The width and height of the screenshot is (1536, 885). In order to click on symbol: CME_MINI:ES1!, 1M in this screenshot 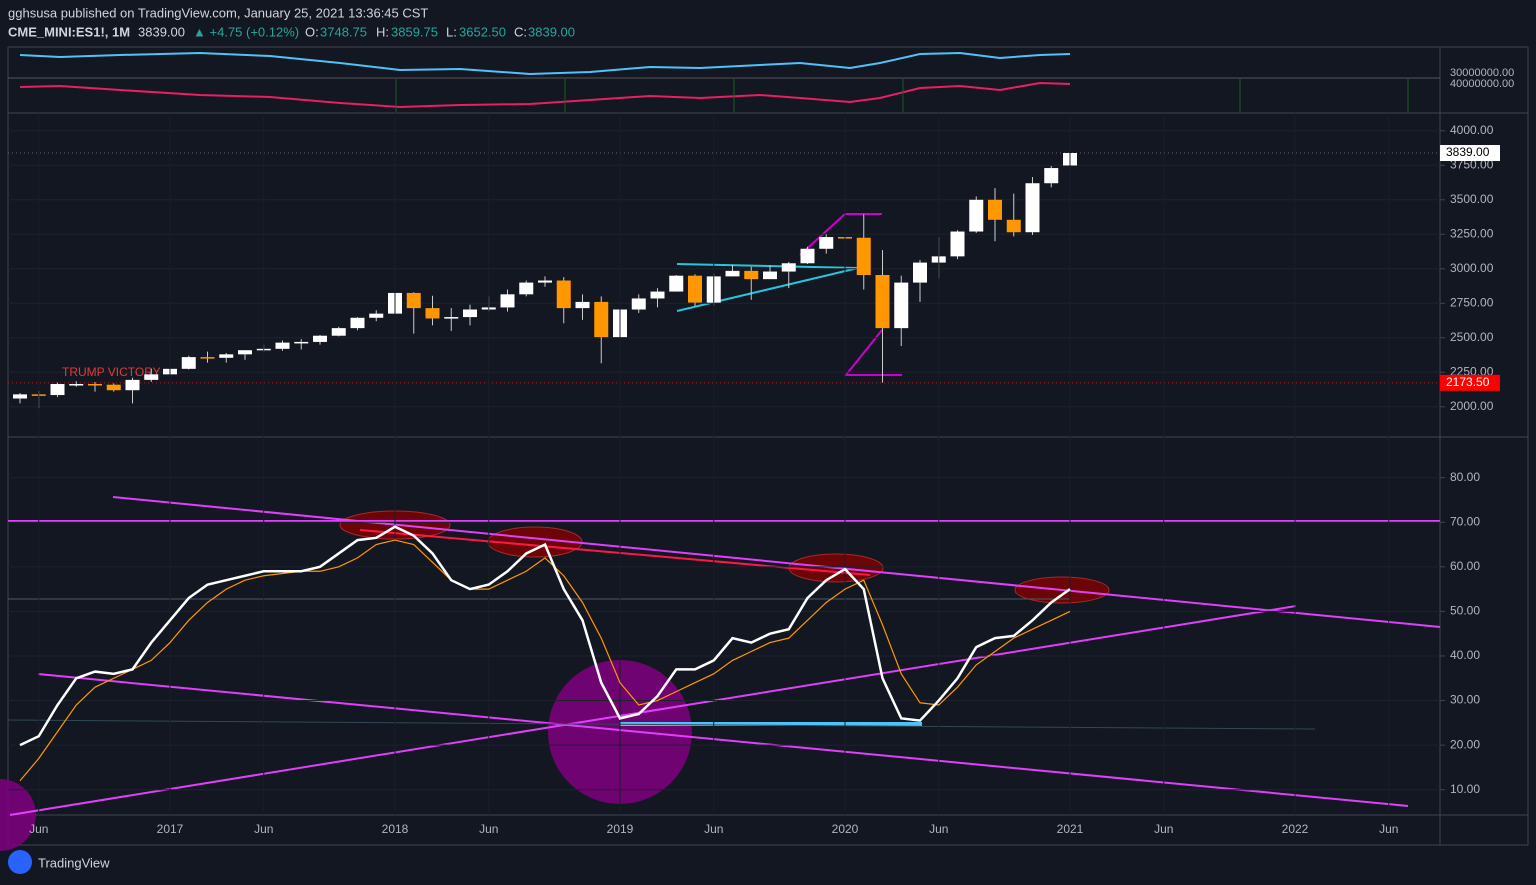, I will do `click(69, 31)`.